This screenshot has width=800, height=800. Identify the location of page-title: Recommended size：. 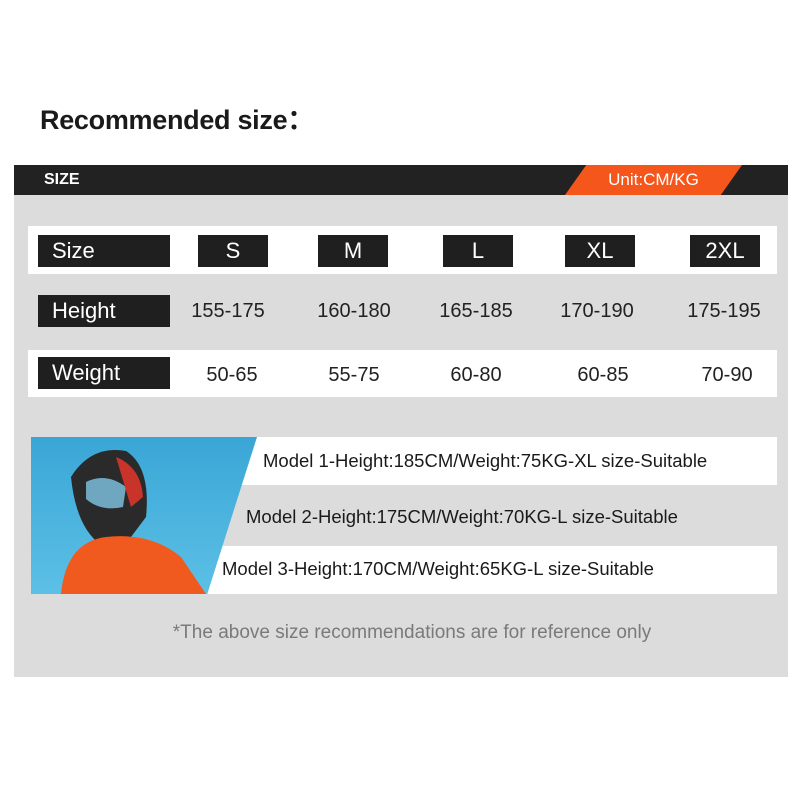
(177, 120).